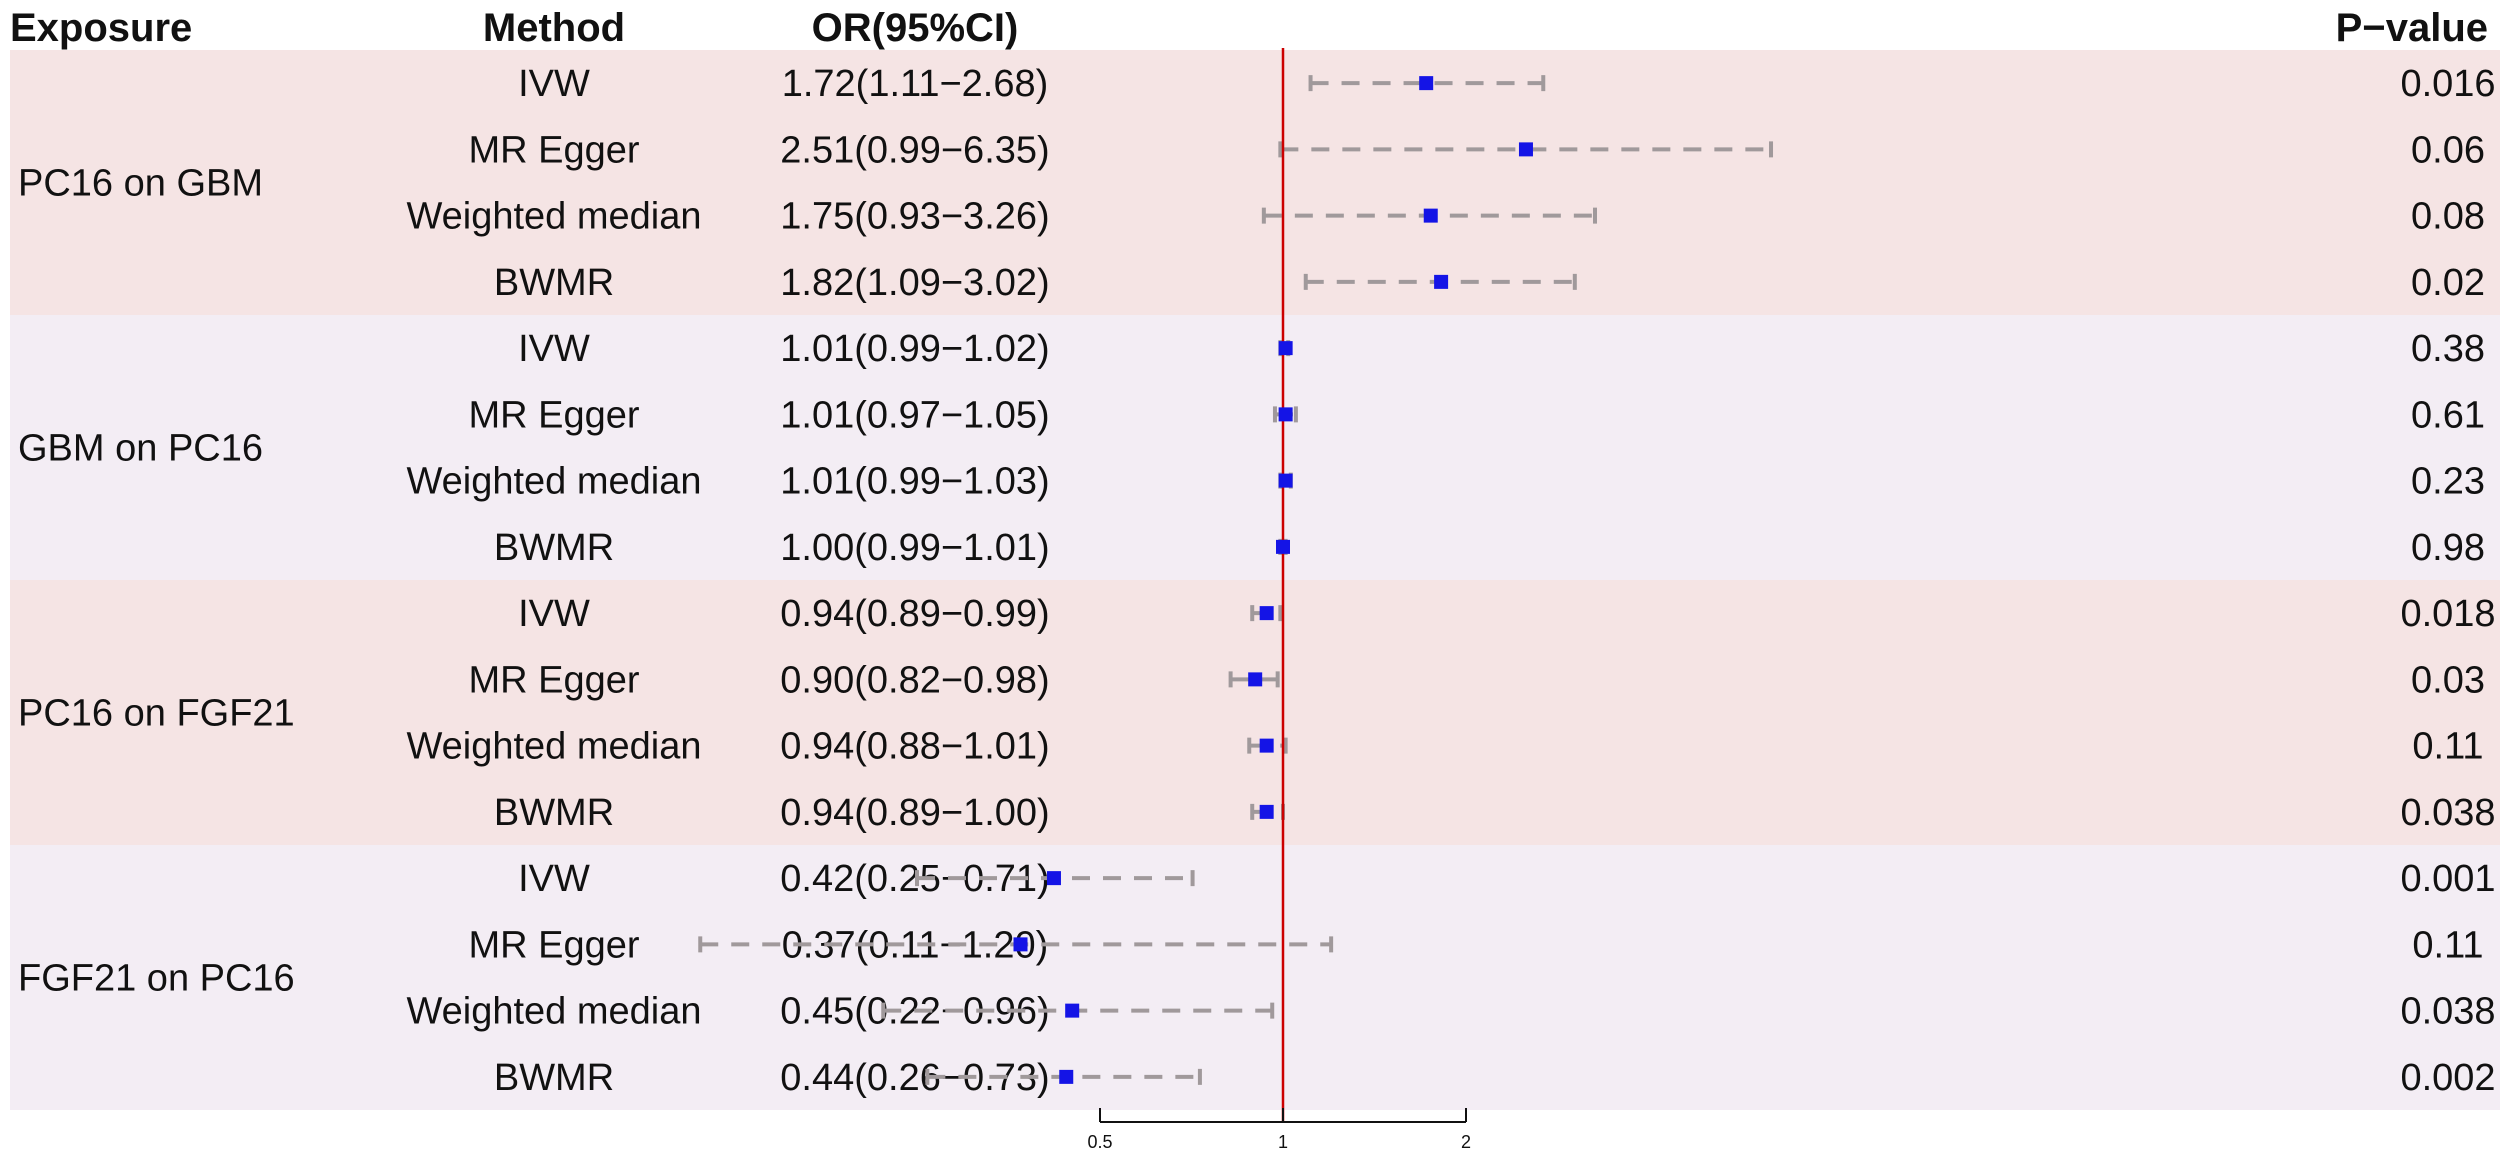 The height and width of the screenshot is (1174, 2500). Describe the element at coordinates (914, 217) in the screenshot. I see `or-ci-label: 1.75(0.93−3.26)` at that location.